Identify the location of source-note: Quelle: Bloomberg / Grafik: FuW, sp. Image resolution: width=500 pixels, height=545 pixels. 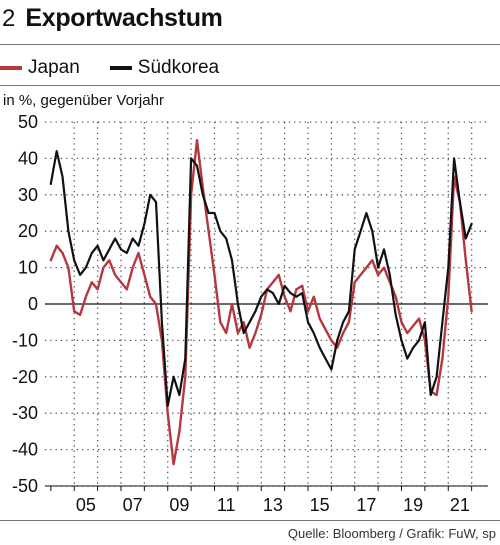
(391, 533).